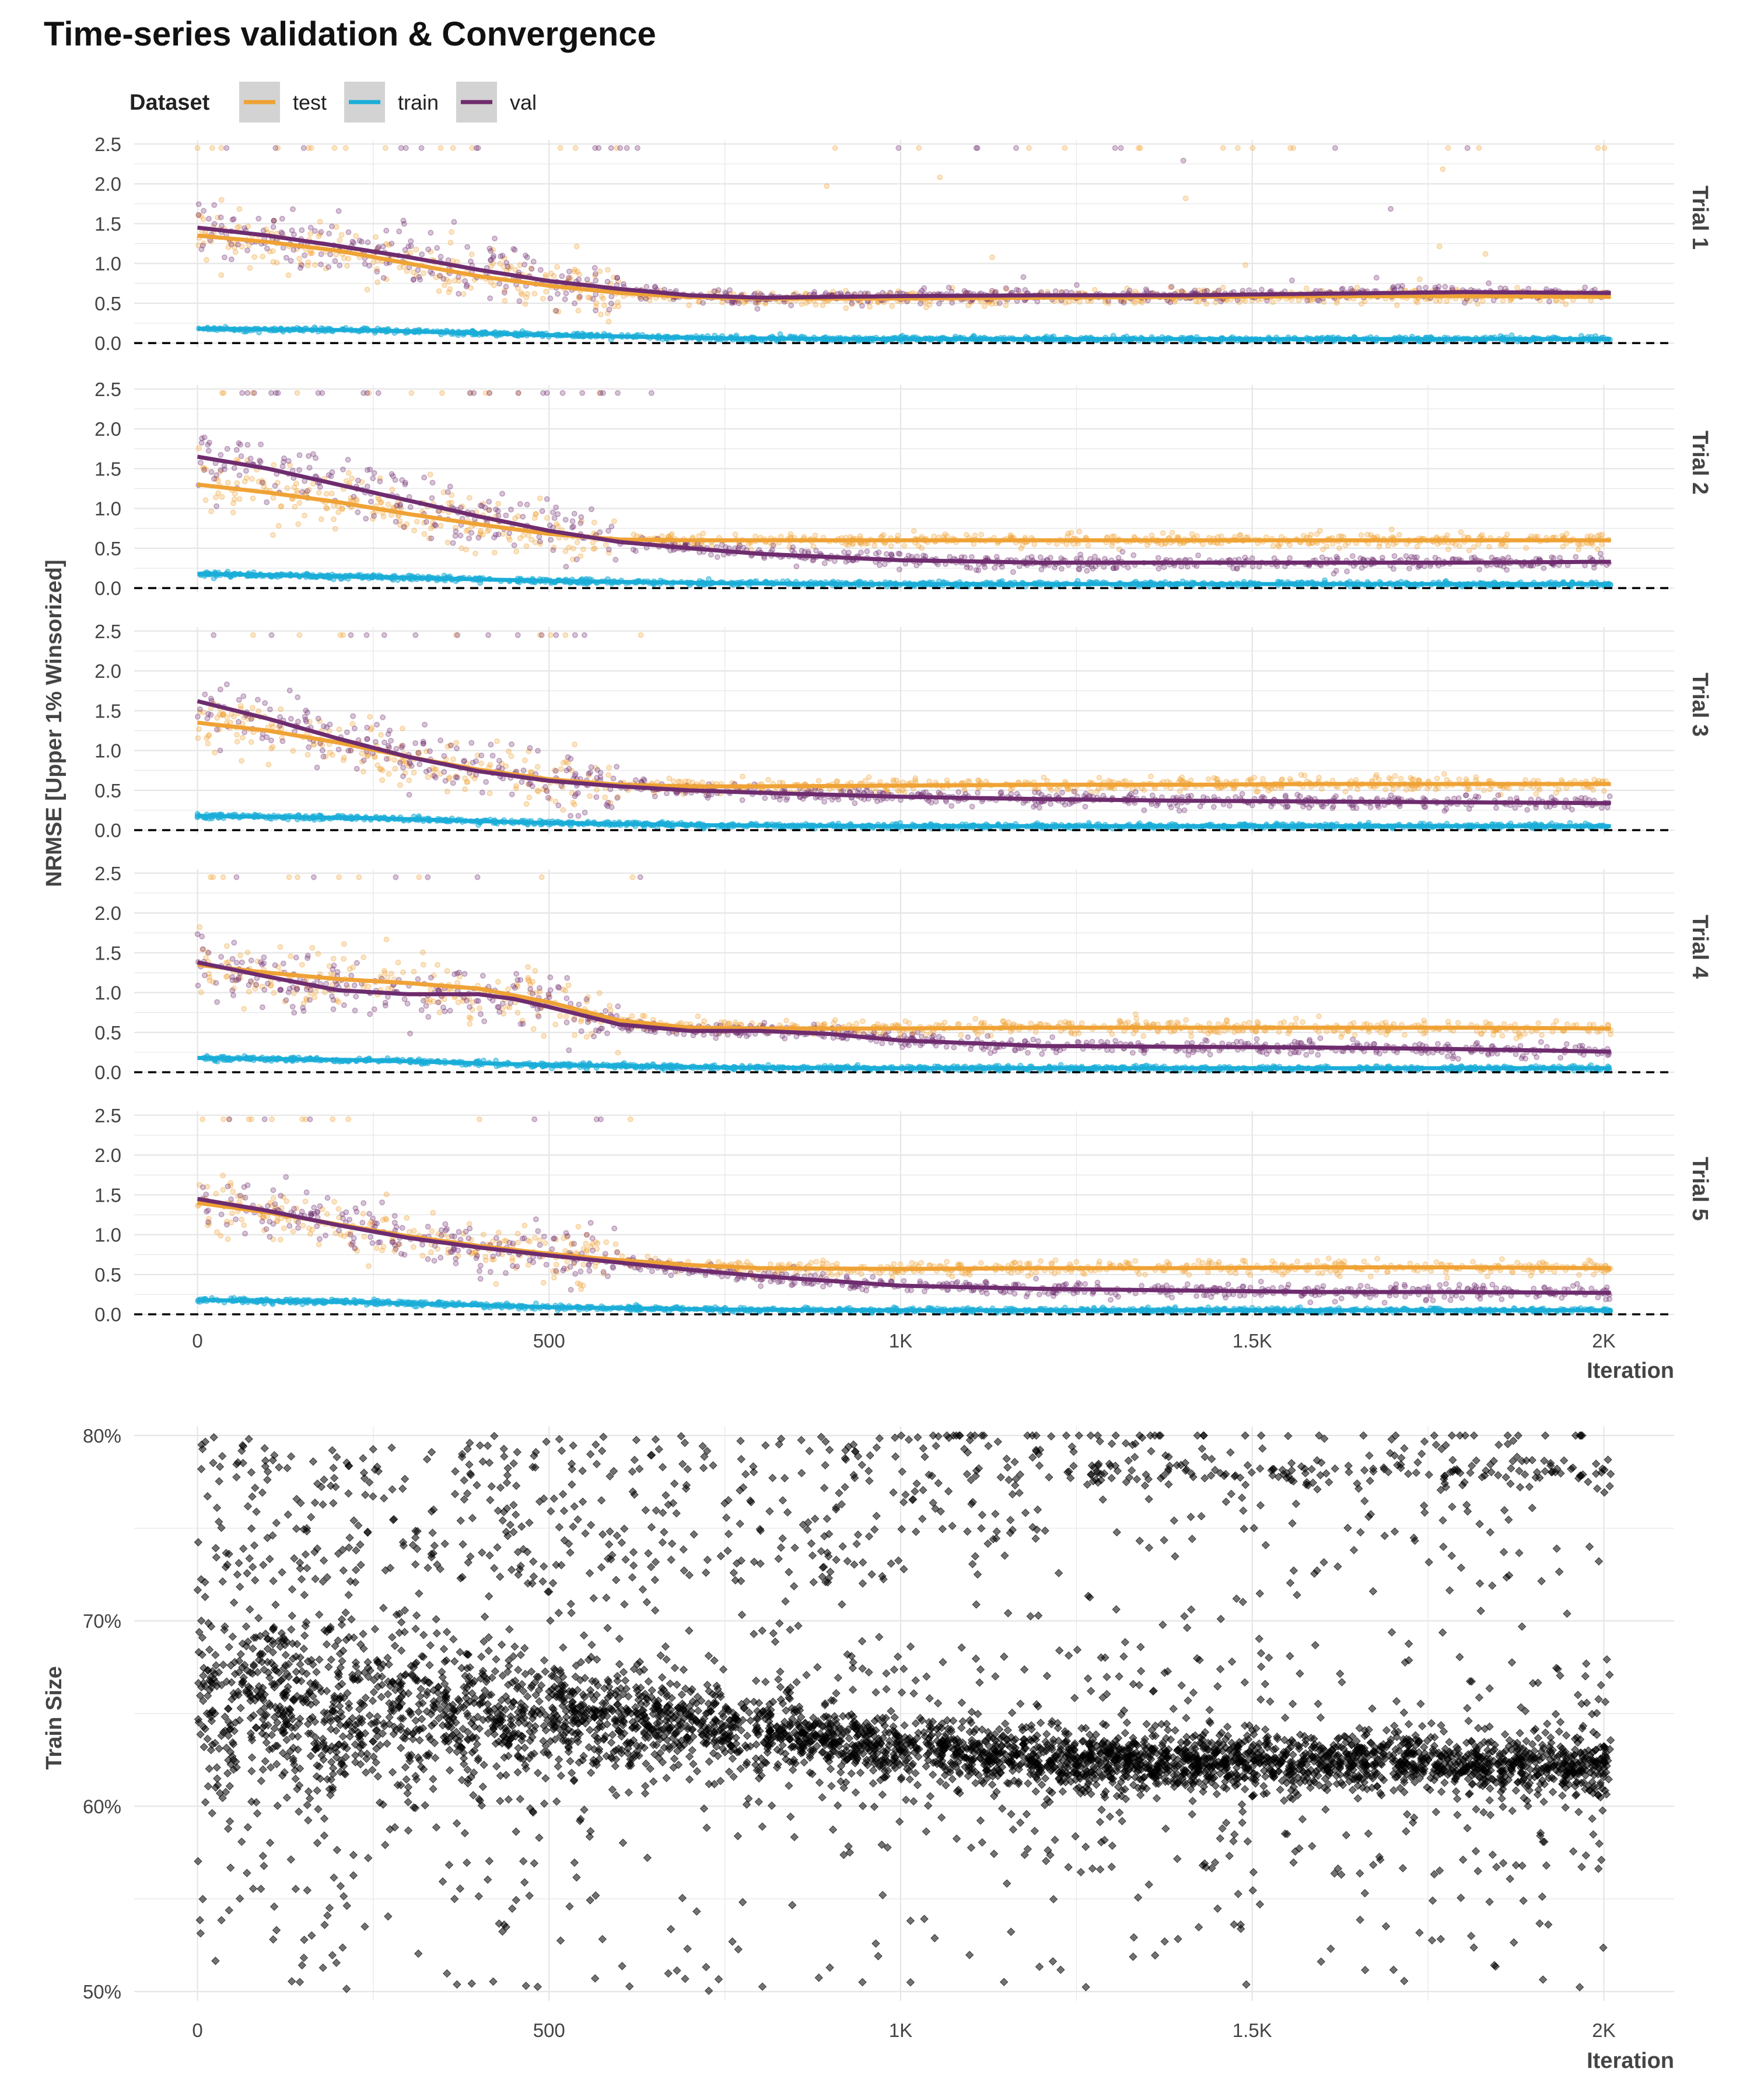  I want to click on legend-entry-train: train, so click(391, 102).